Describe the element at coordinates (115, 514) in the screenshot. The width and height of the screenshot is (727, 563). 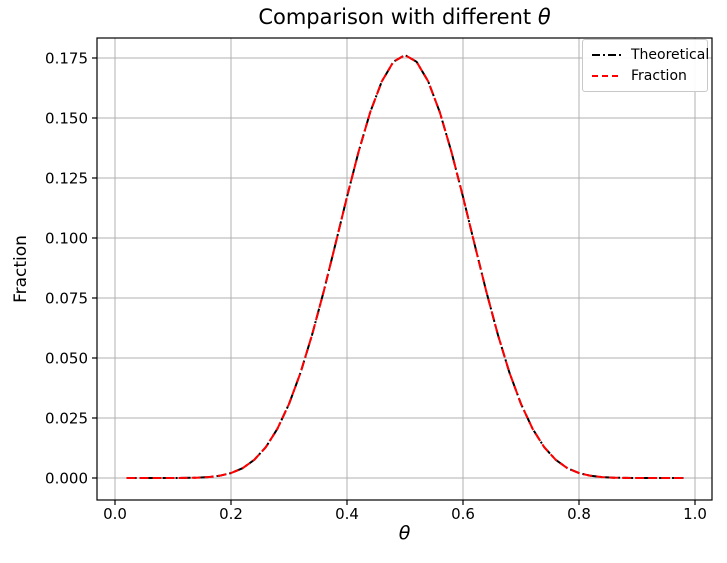
I see `x-tick-label: 0.0` at that location.